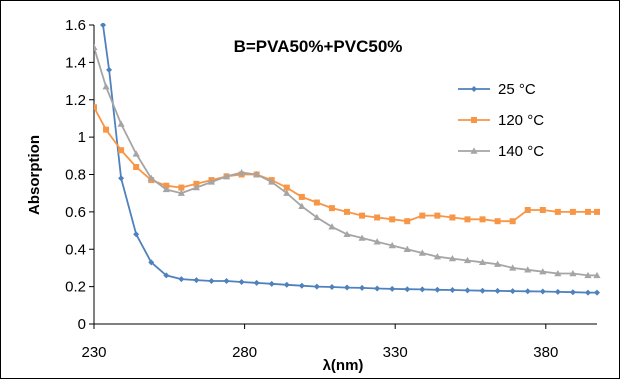 The height and width of the screenshot is (381, 622). Describe the element at coordinates (545, 352) in the screenshot. I see `x-tick-label: 380` at that location.